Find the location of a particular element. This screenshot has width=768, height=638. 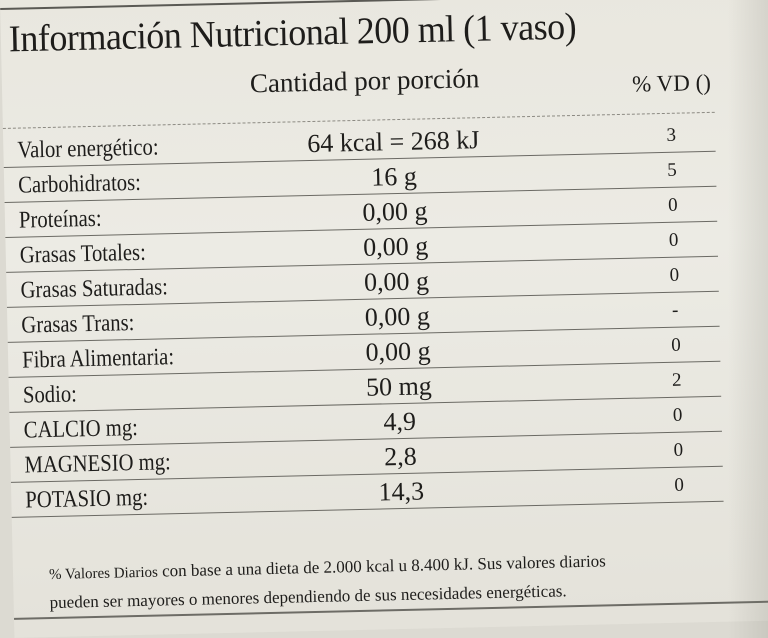

nutrient-amount: 2,8 is located at coordinates (400, 456).